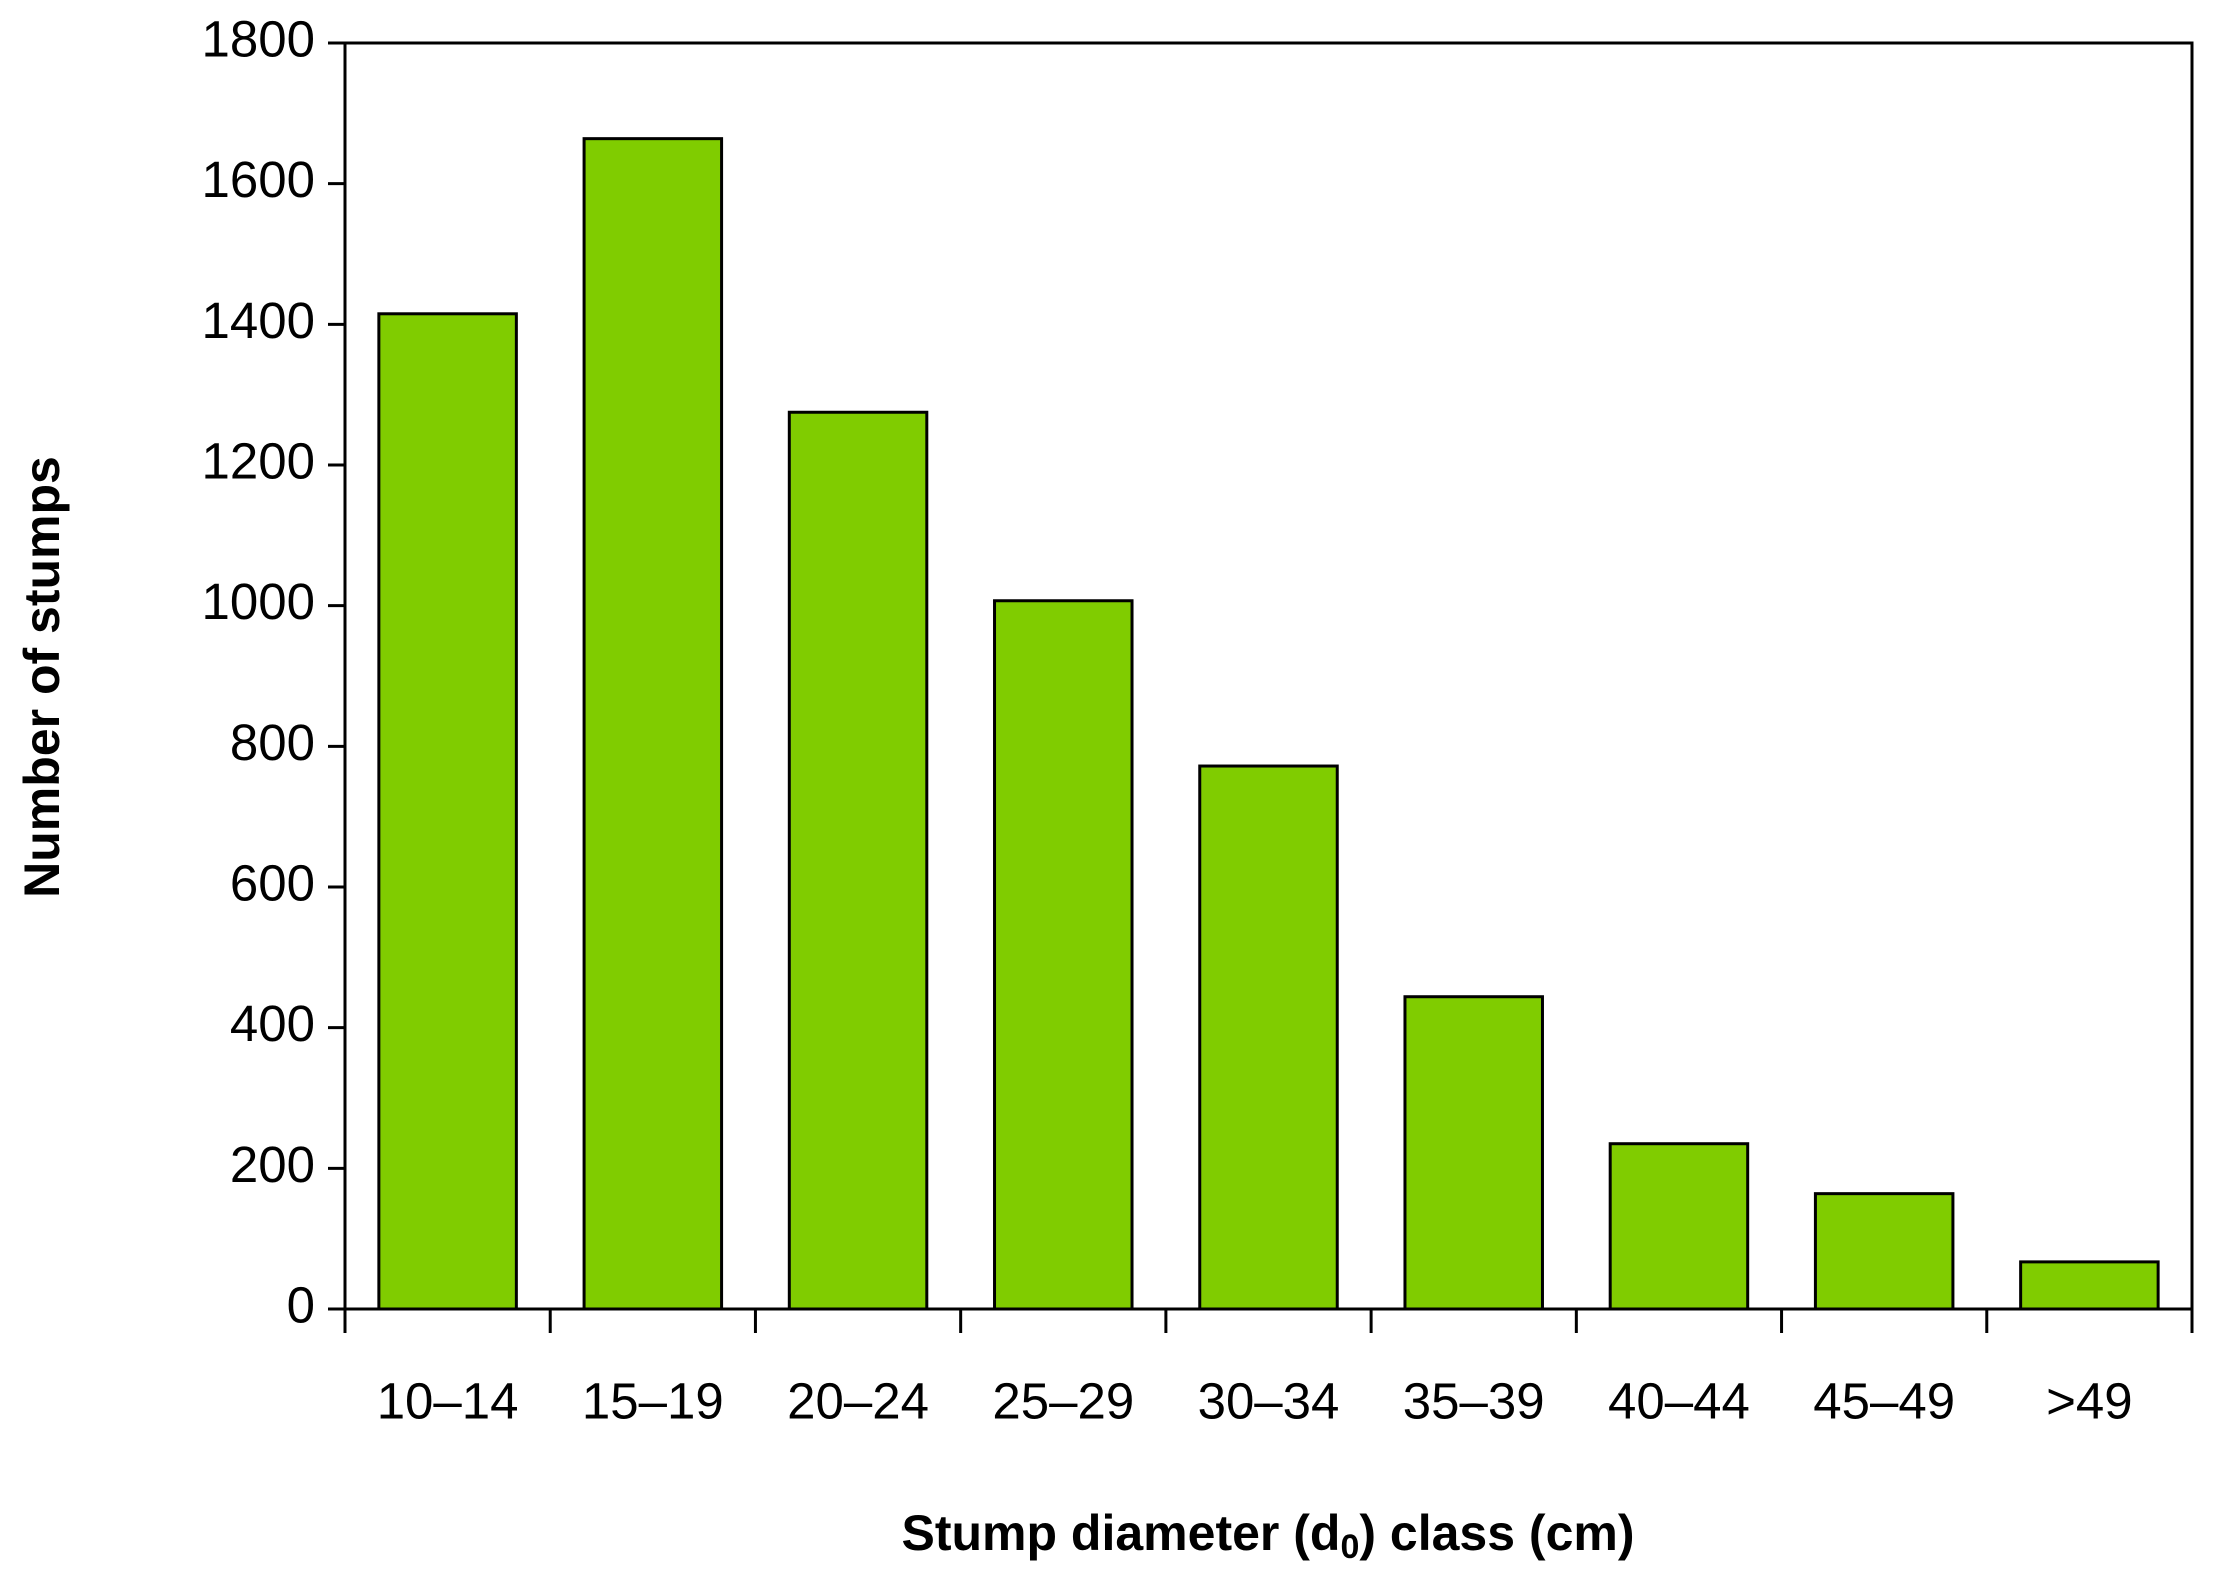 This screenshot has width=2215, height=1579. I want to click on x-tick-label: 35–39, so click(1474, 1400).